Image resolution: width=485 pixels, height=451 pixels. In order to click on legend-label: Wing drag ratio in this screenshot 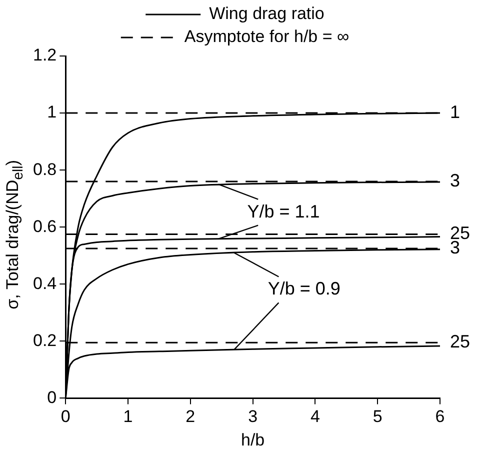, I will do `click(266, 14)`.